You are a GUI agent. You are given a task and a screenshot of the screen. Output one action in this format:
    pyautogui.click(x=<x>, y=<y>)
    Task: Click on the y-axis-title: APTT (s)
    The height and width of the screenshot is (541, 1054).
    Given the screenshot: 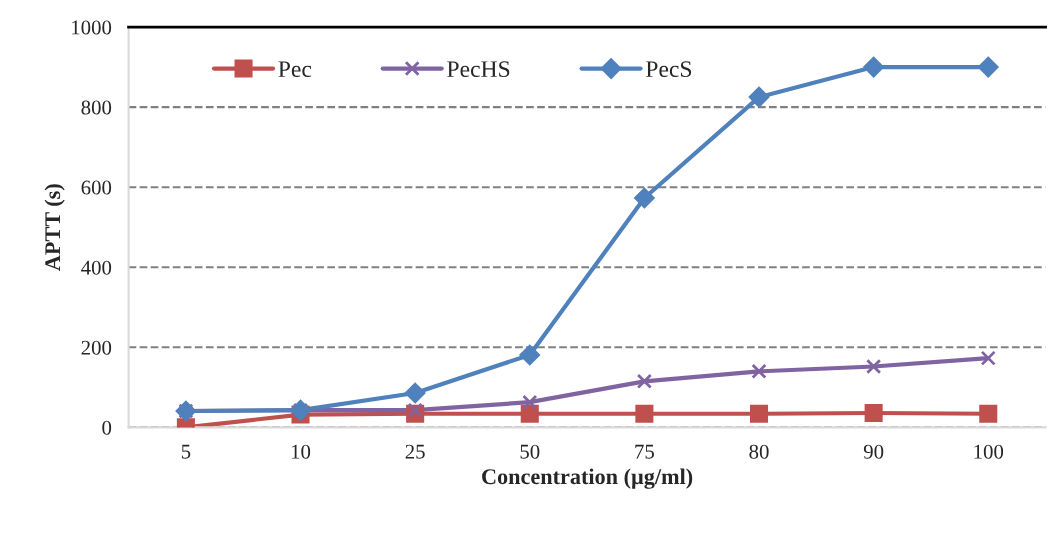 What is the action you would take?
    pyautogui.click(x=54, y=227)
    